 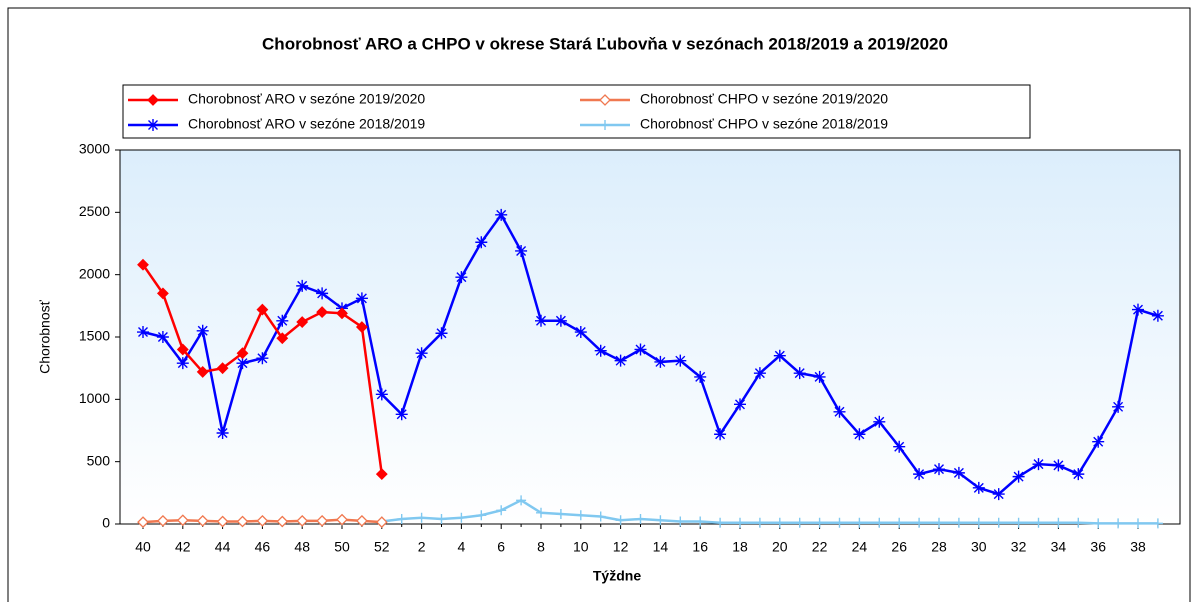 What do you see at coordinates (263, 547) in the screenshot?
I see `x-tick-label: 46` at bounding box center [263, 547].